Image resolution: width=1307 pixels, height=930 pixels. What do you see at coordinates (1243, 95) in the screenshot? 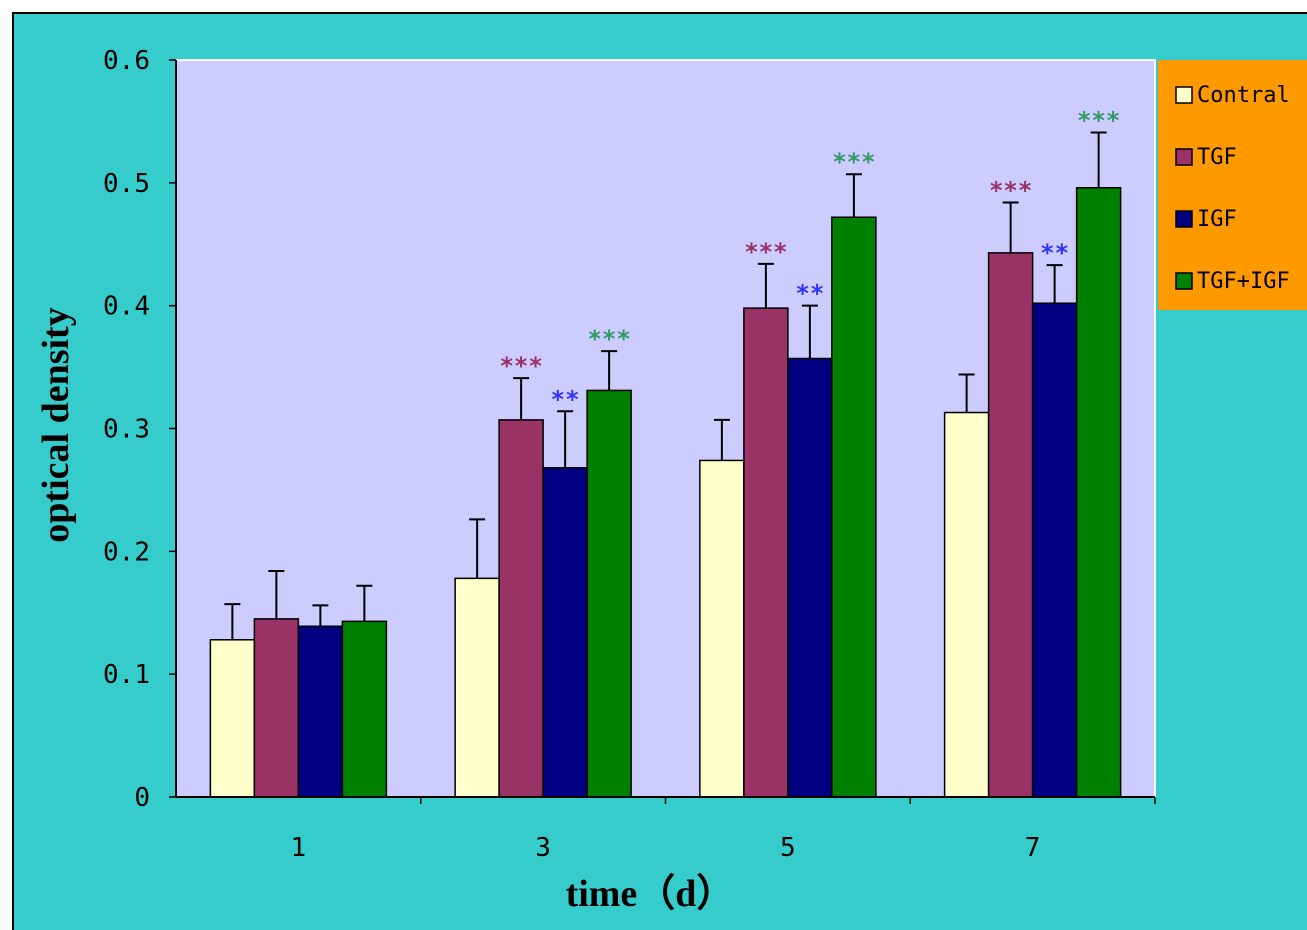
I see `legend-label: Contral` at bounding box center [1243, 95].